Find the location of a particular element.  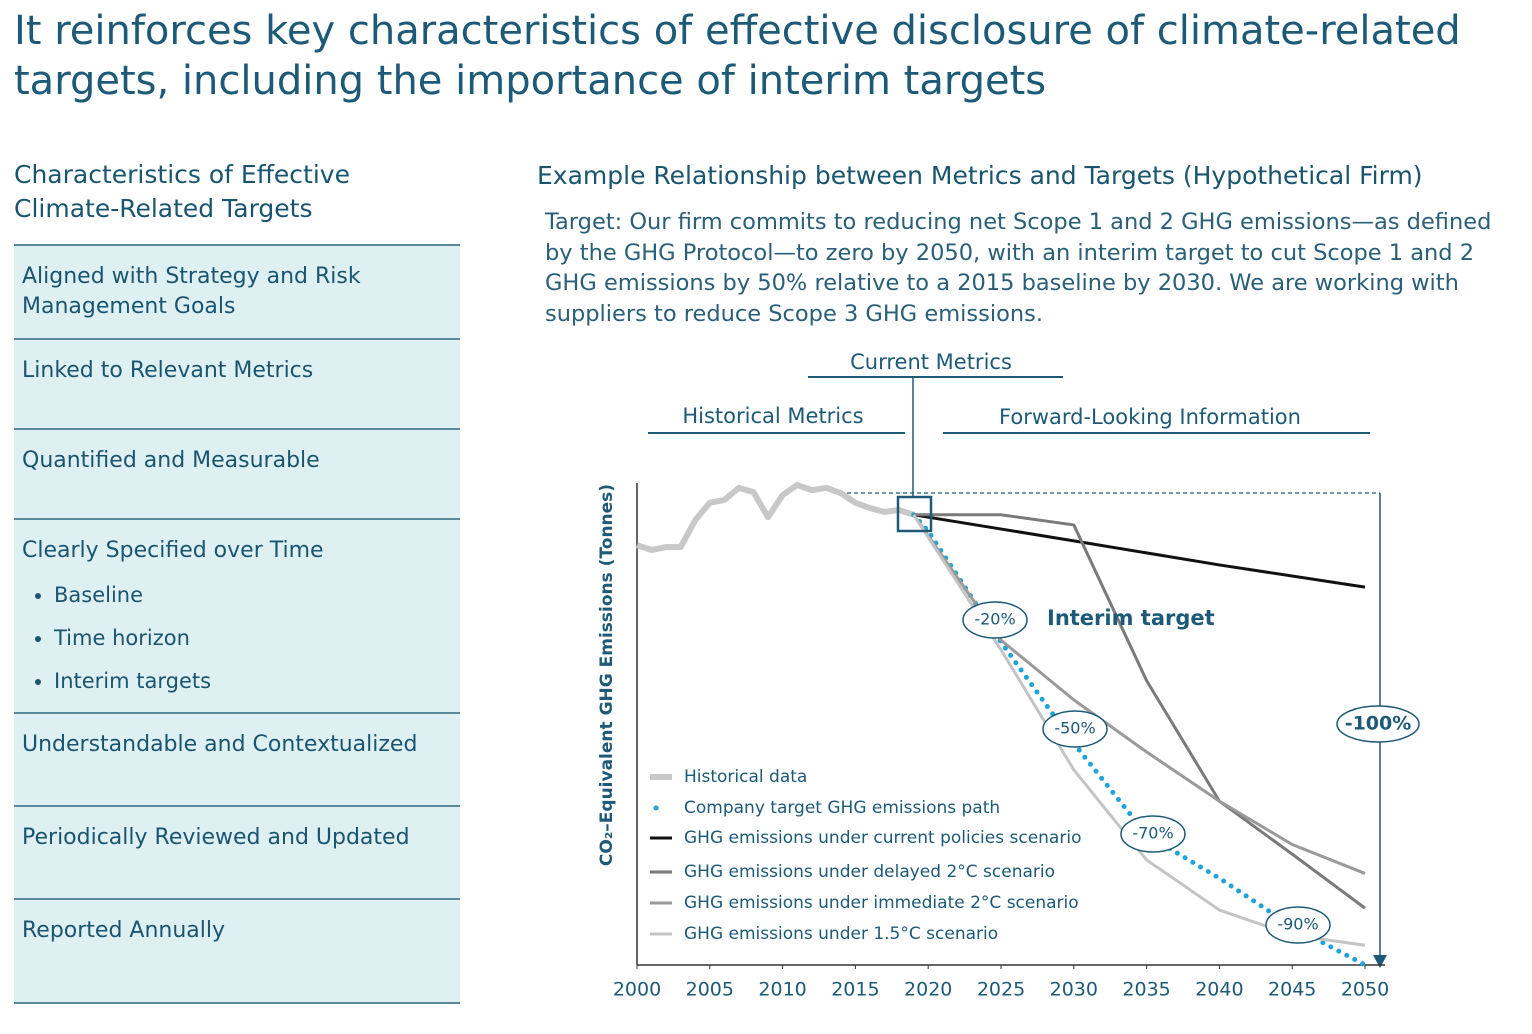

x-tick-label: 2005 is located at coordinates (710, 990).